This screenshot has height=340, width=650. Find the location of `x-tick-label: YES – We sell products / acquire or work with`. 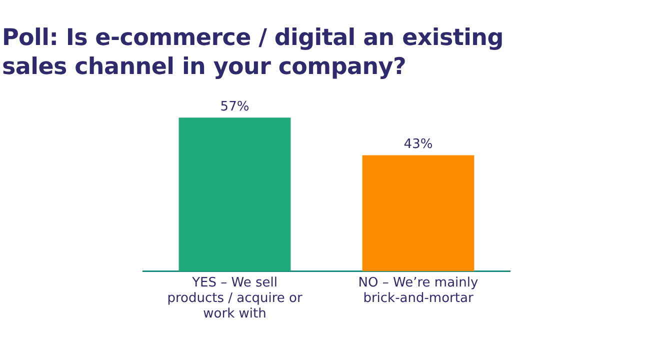

x-tick-label: YES – We sell products / acquire or work with is located at coordinates (235, 298).